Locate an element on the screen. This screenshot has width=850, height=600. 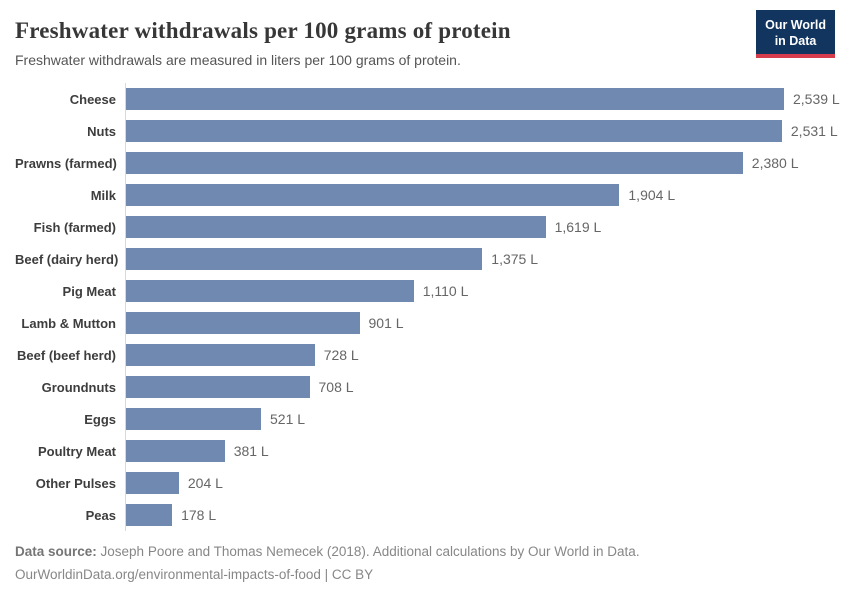
bar-cell: 2,539 L is located at coordinates (482, 99).